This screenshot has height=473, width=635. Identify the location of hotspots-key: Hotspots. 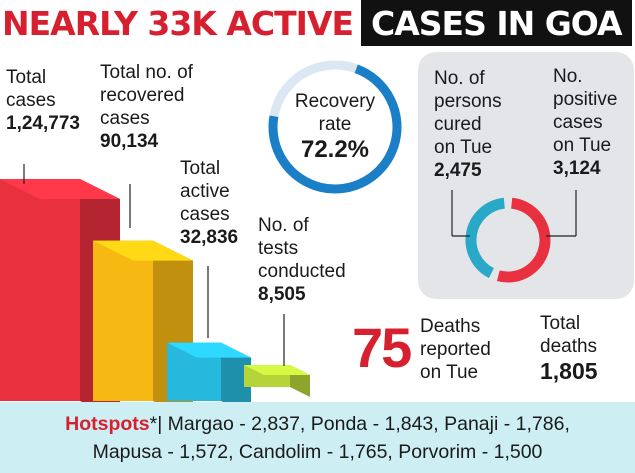
(107, 424).